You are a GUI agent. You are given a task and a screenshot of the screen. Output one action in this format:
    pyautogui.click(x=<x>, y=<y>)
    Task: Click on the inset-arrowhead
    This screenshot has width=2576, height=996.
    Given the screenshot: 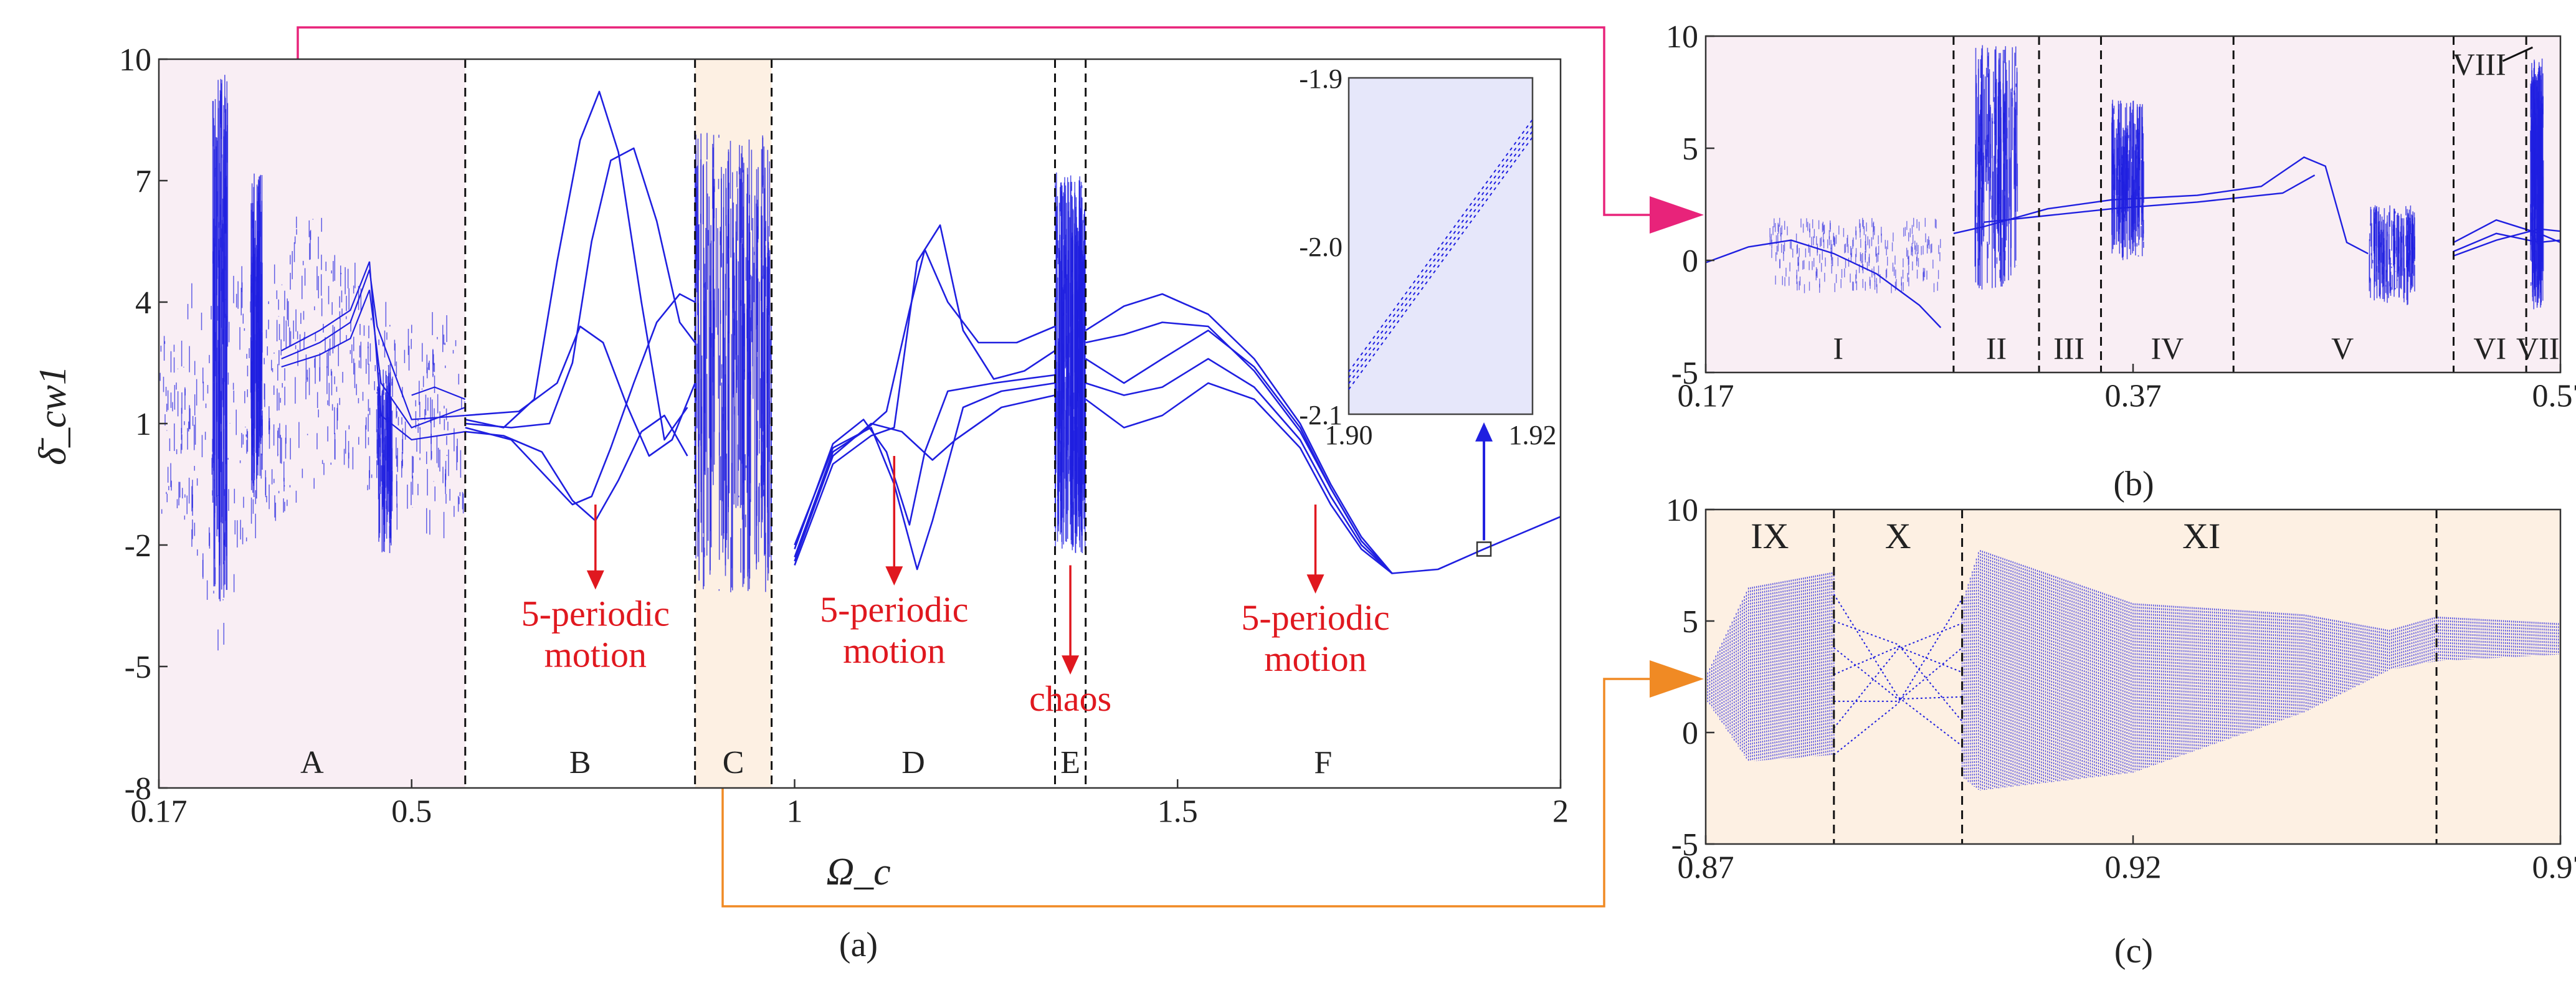 What is the action you would take?
    pyautogui.click(x=1484, y=432)
    